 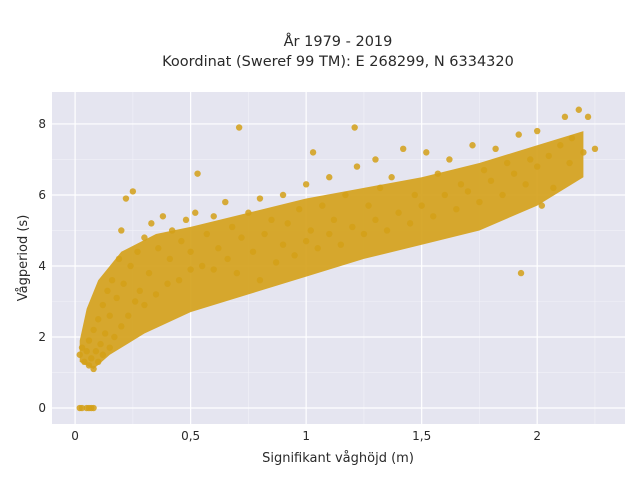 What do you see at coordinates (42, 124) in the screenshot?
I see `y-tick-label: 8` at bounding box center [42, 124].